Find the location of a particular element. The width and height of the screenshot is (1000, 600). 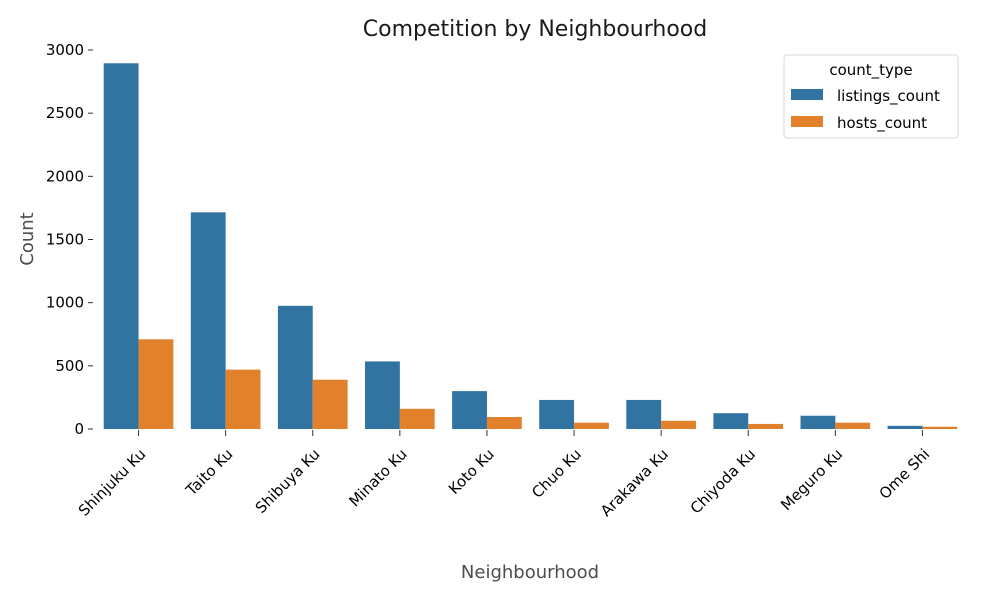

y-tick-label: 1000 is located at coordinates (65, 303).